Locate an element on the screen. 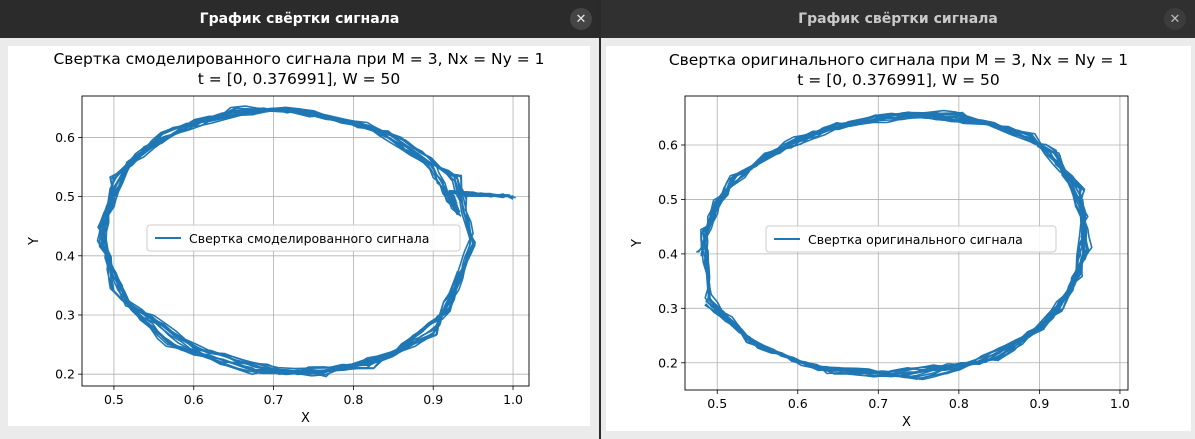  legend-label: Свертка оригинального сигнала is located at coordinates (915, 239).